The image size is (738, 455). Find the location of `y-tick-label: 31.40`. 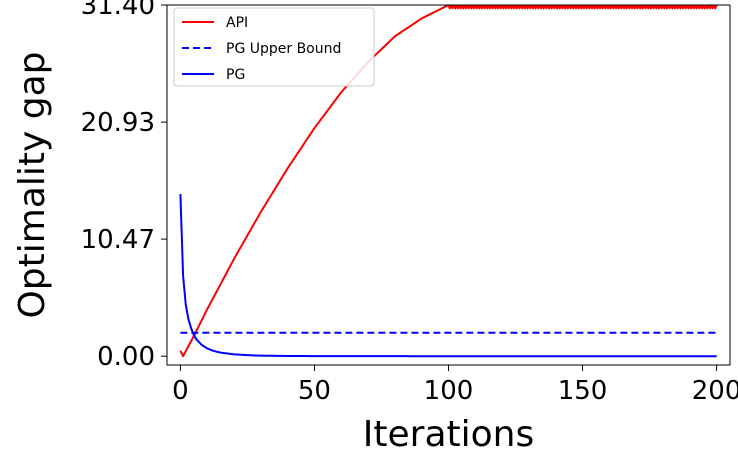

y-tick-label: 31.40 is located at coordinates (118, 10).